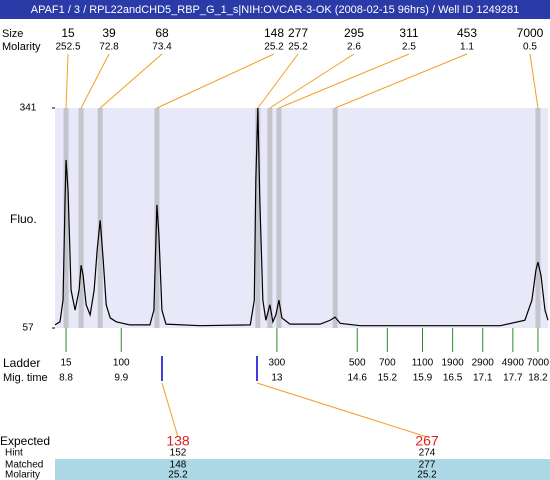  I want to click on peak-size: 311, so click(408, 33).